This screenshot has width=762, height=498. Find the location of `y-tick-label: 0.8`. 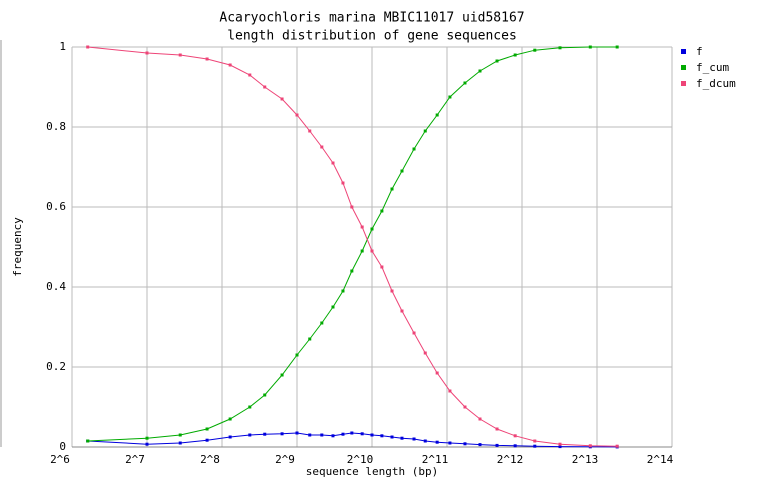

y-tick-label: 0.8 is located at coordinates (56, 126).